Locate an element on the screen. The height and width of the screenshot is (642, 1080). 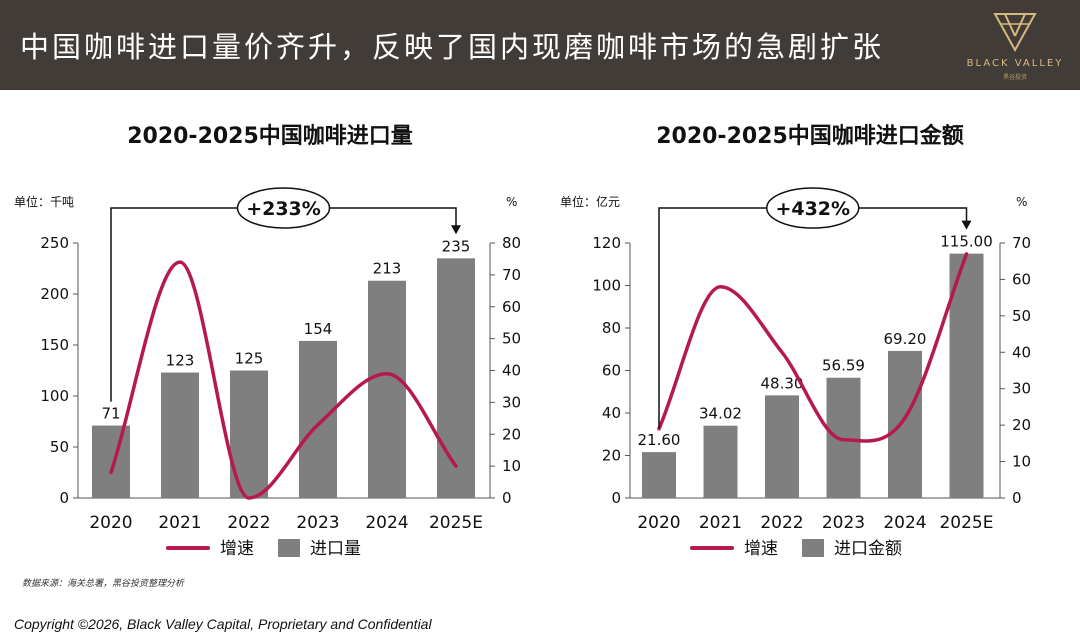
volume-x-tick-label: 2024 is located at coordinates (386, 523).